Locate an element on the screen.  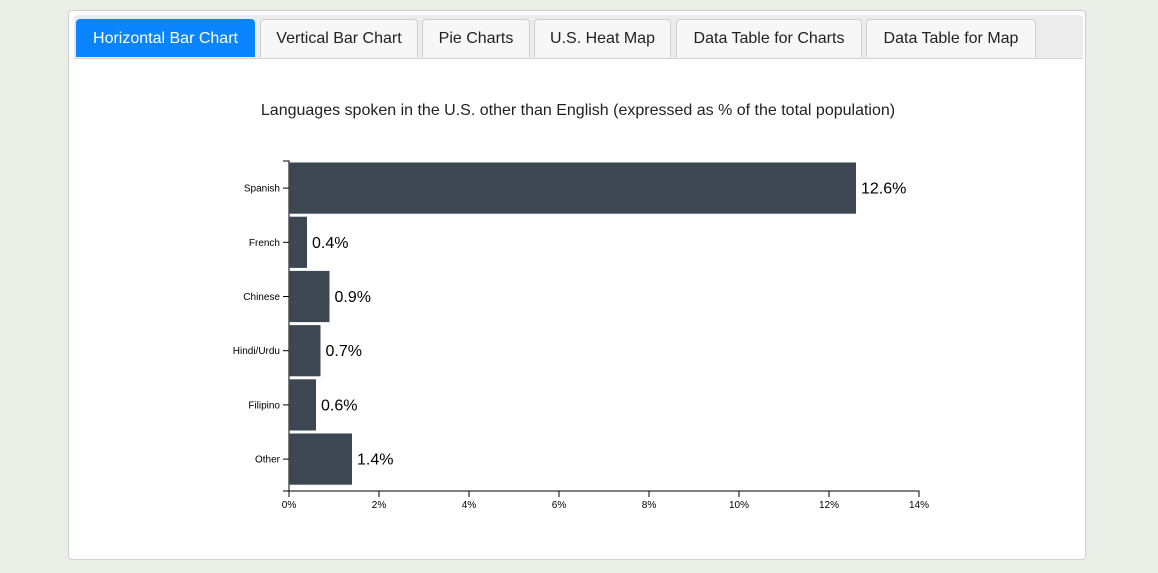
y-tick-label: Other is located at coordinates (268, 460).